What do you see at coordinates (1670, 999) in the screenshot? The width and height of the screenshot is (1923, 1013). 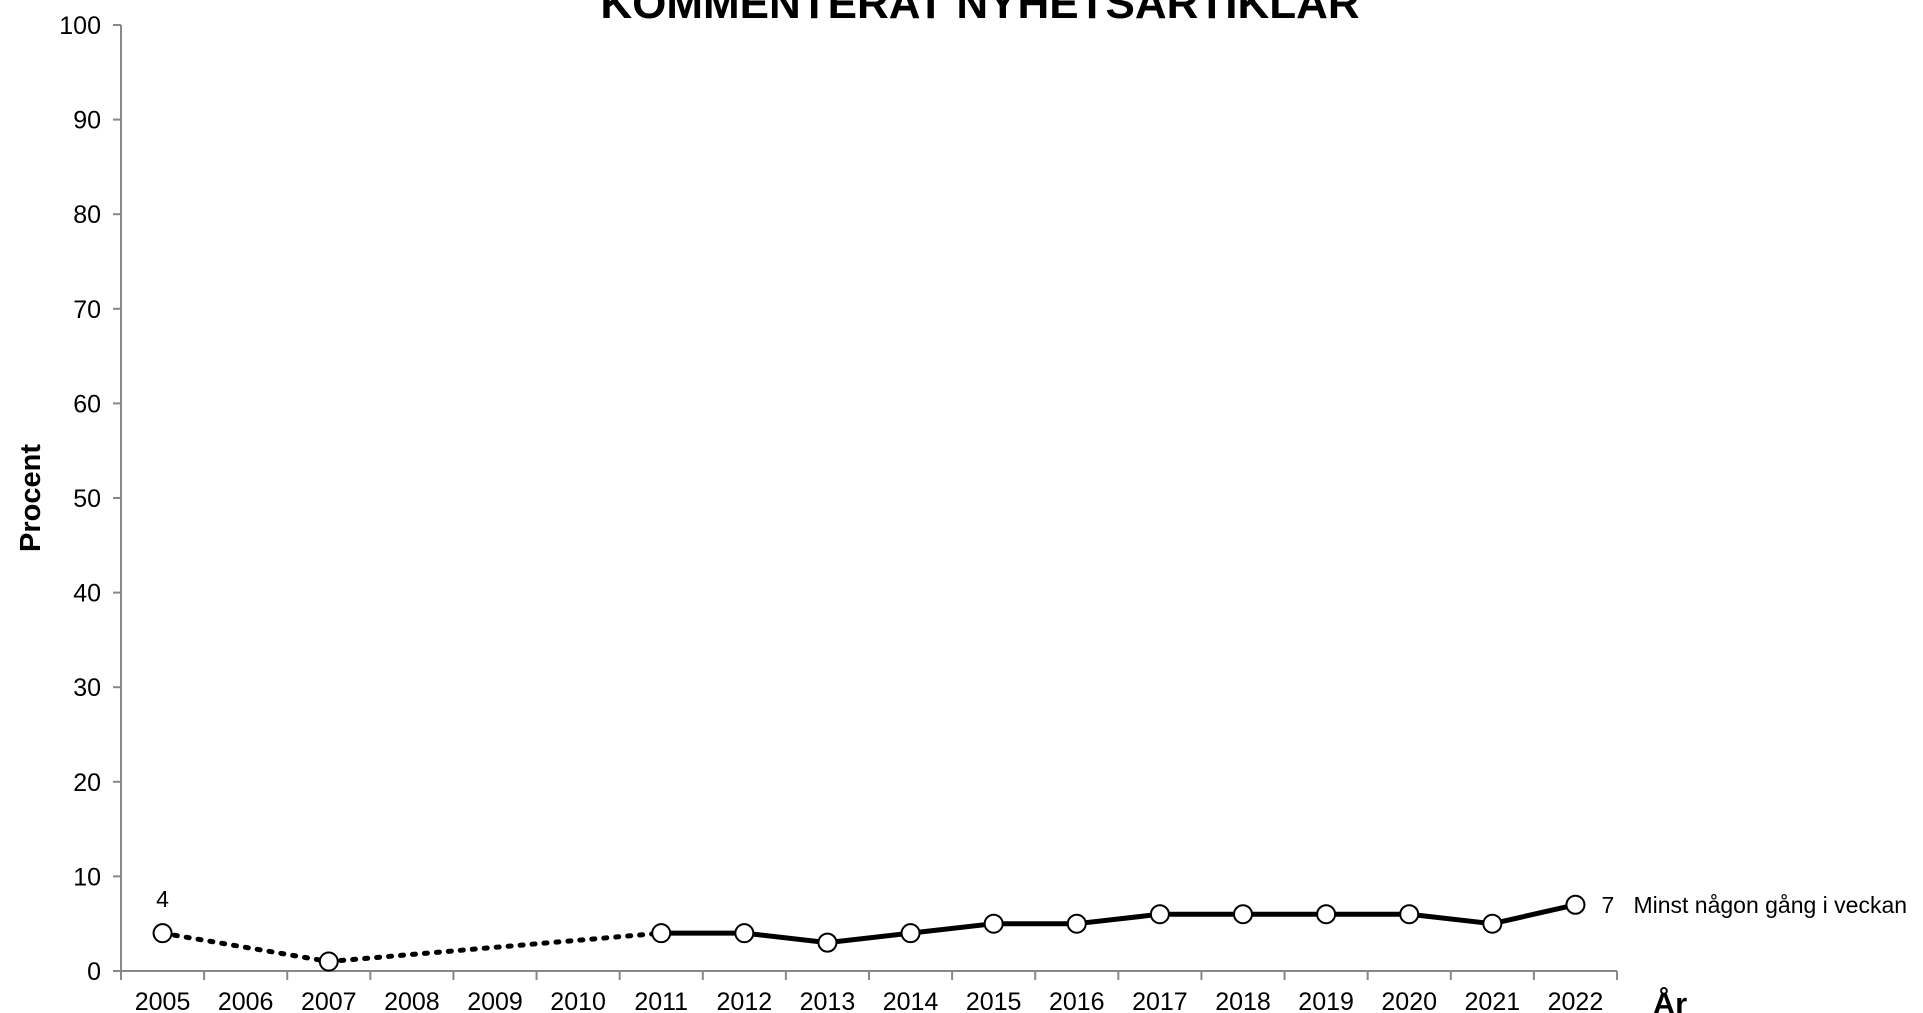 I see `x-axis-label: År` at bounding box center [1670, 999].